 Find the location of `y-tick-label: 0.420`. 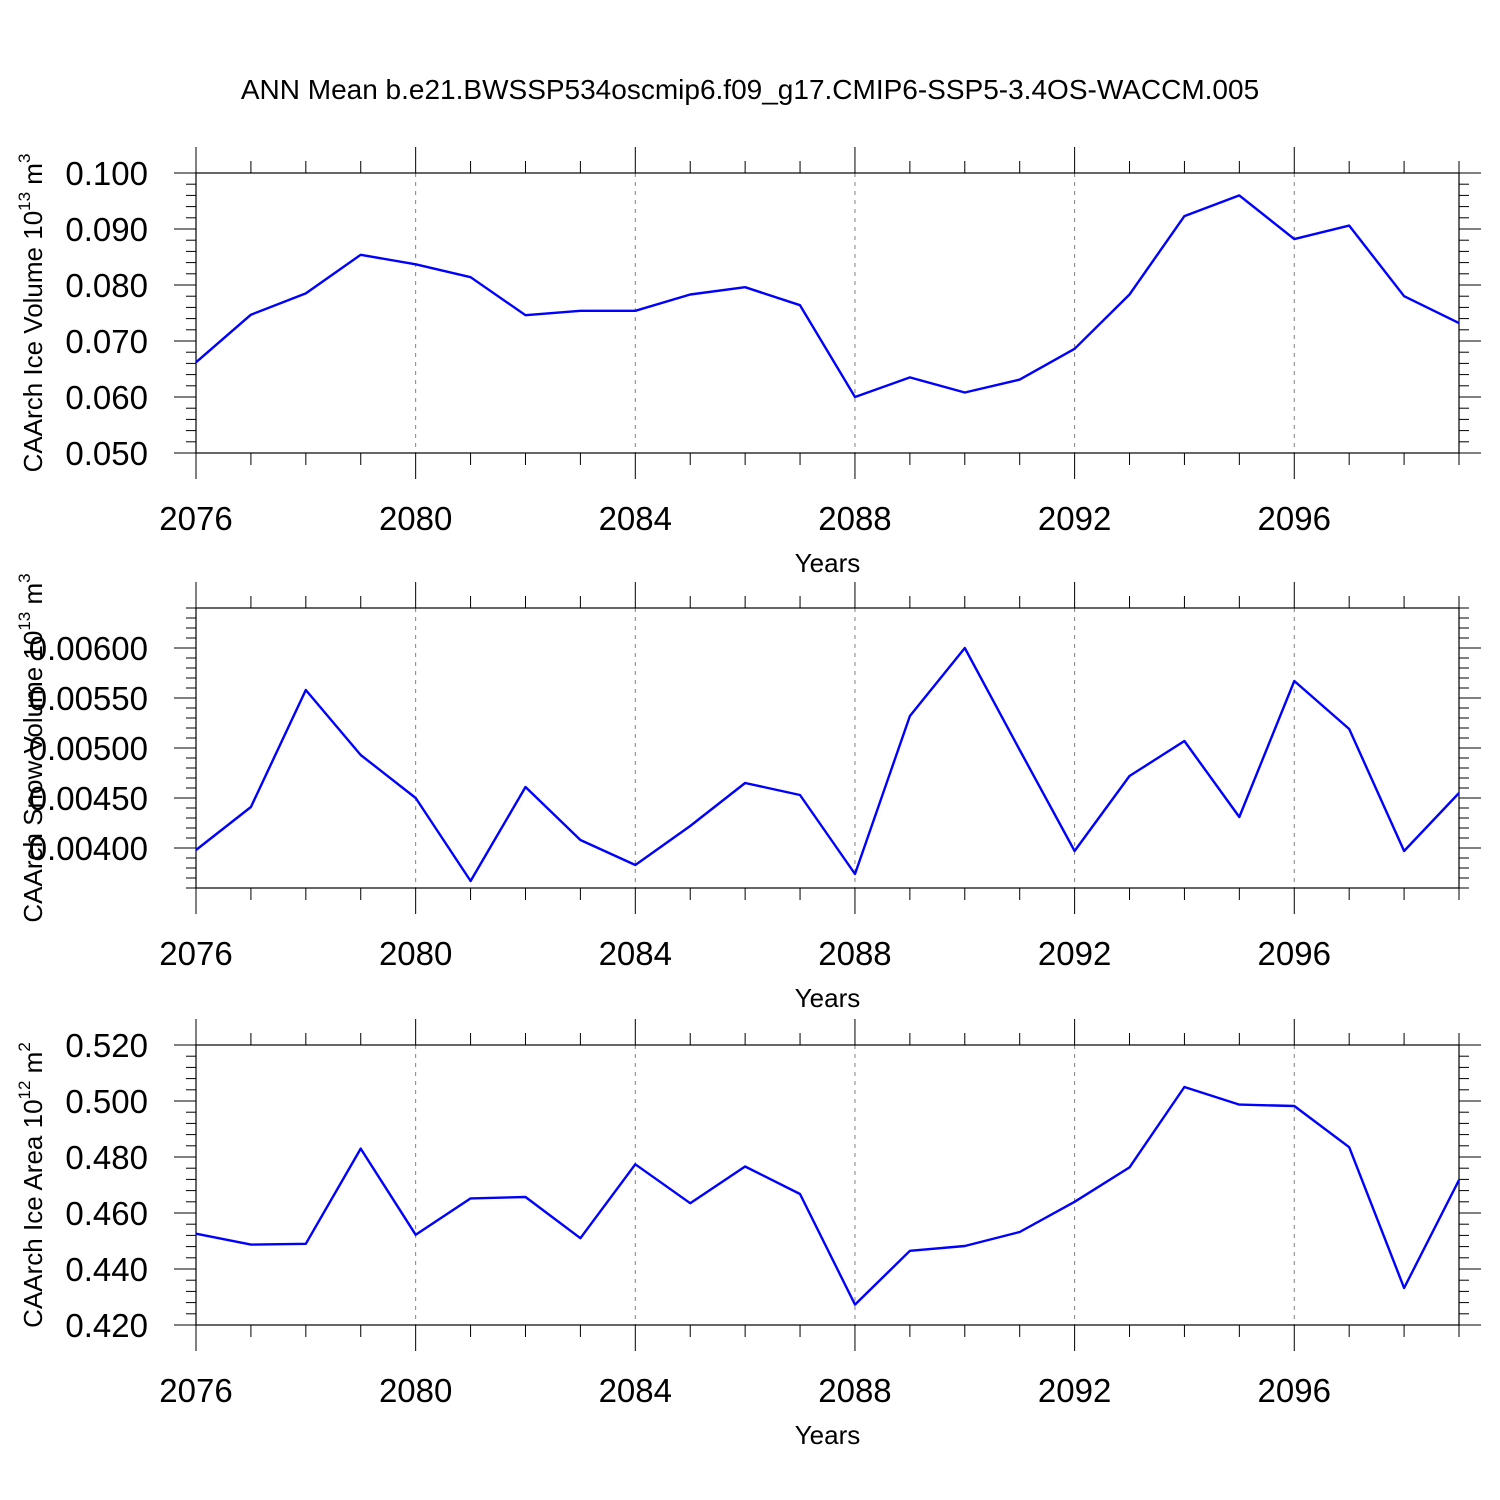

y-tick-label: 0.420 is located at coordinates (106, 1325).